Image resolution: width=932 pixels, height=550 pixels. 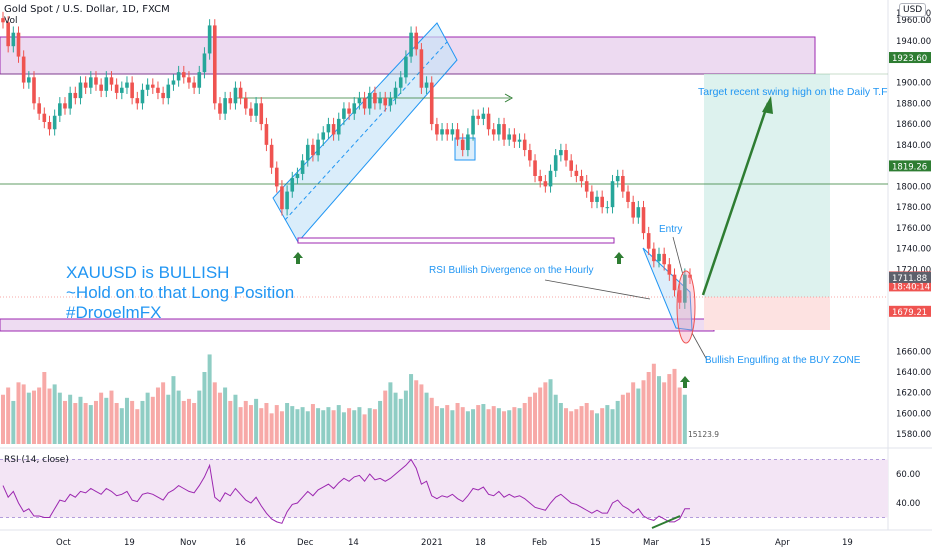 What do you see at coordinates (87, 9) in the screenshot?
I see `chart-title: Gold Spot / U.S. Dollar, 1D, FXCM` at bounding box center [87, 9].